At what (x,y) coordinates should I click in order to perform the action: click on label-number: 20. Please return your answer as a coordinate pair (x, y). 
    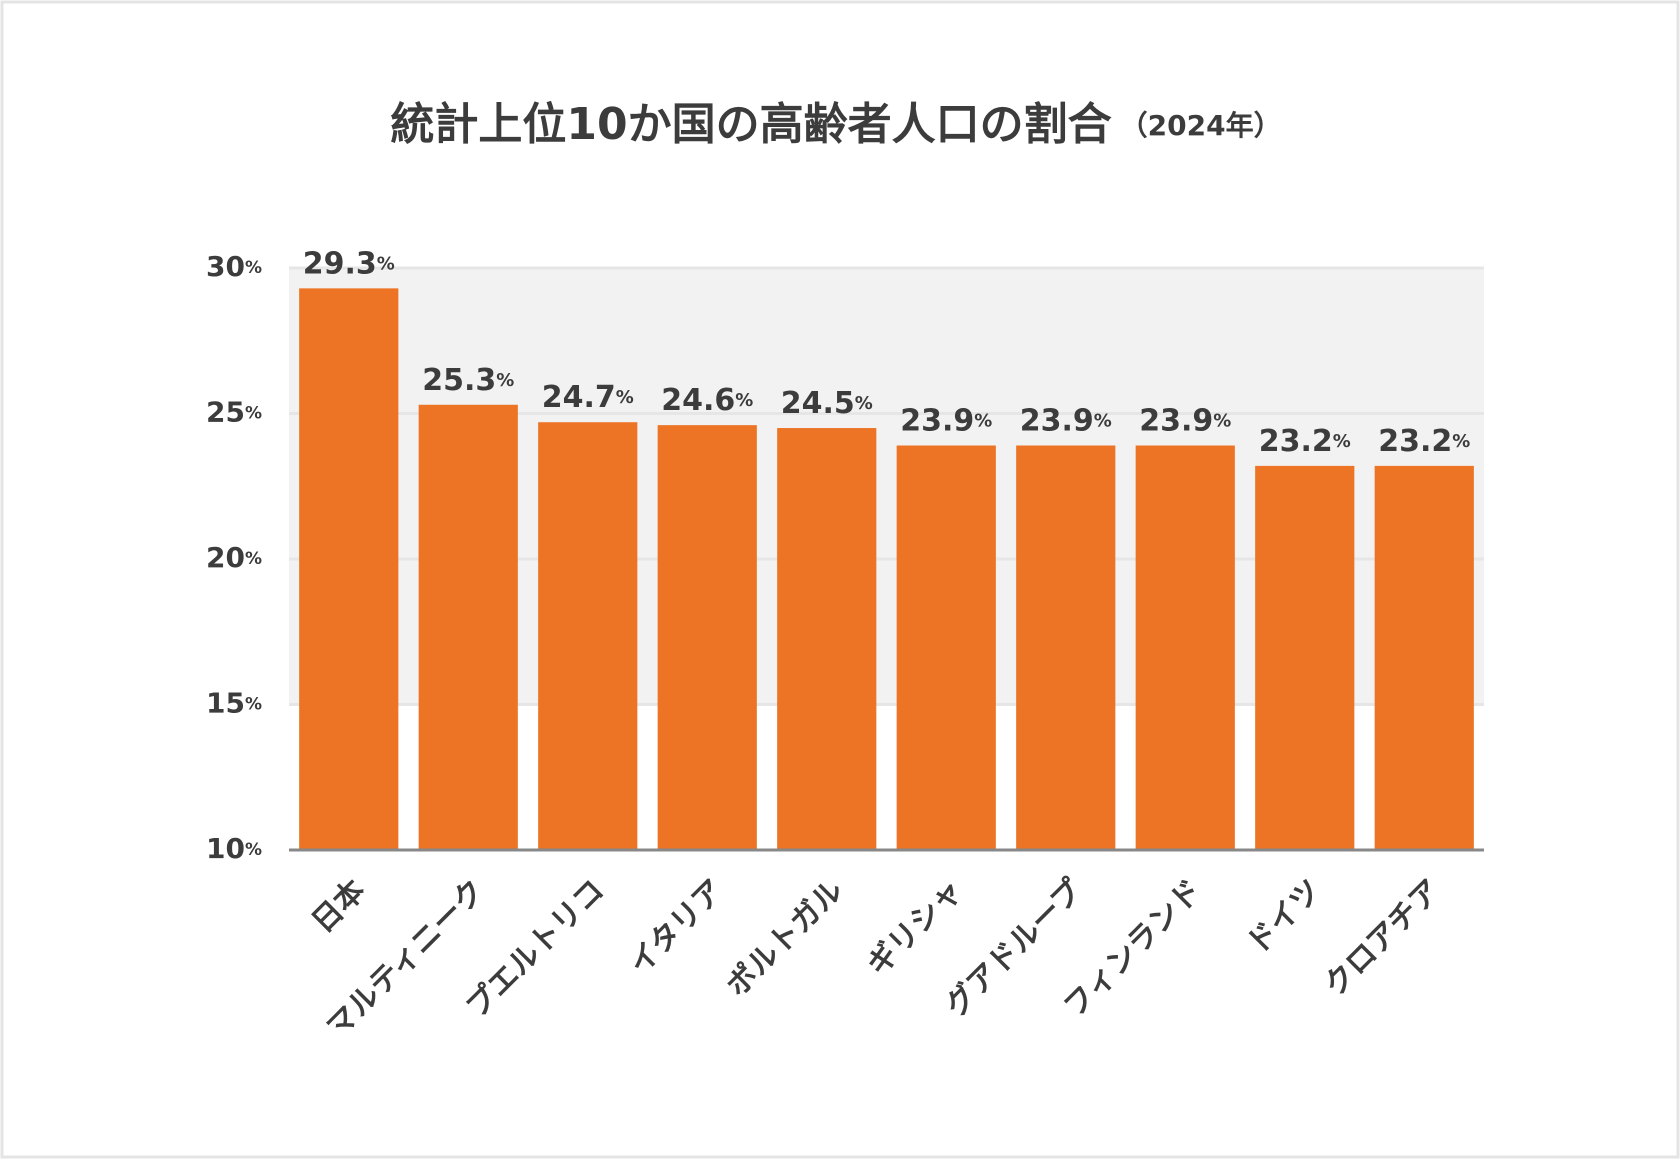
    Looking at the image, I should click on (225, 557).